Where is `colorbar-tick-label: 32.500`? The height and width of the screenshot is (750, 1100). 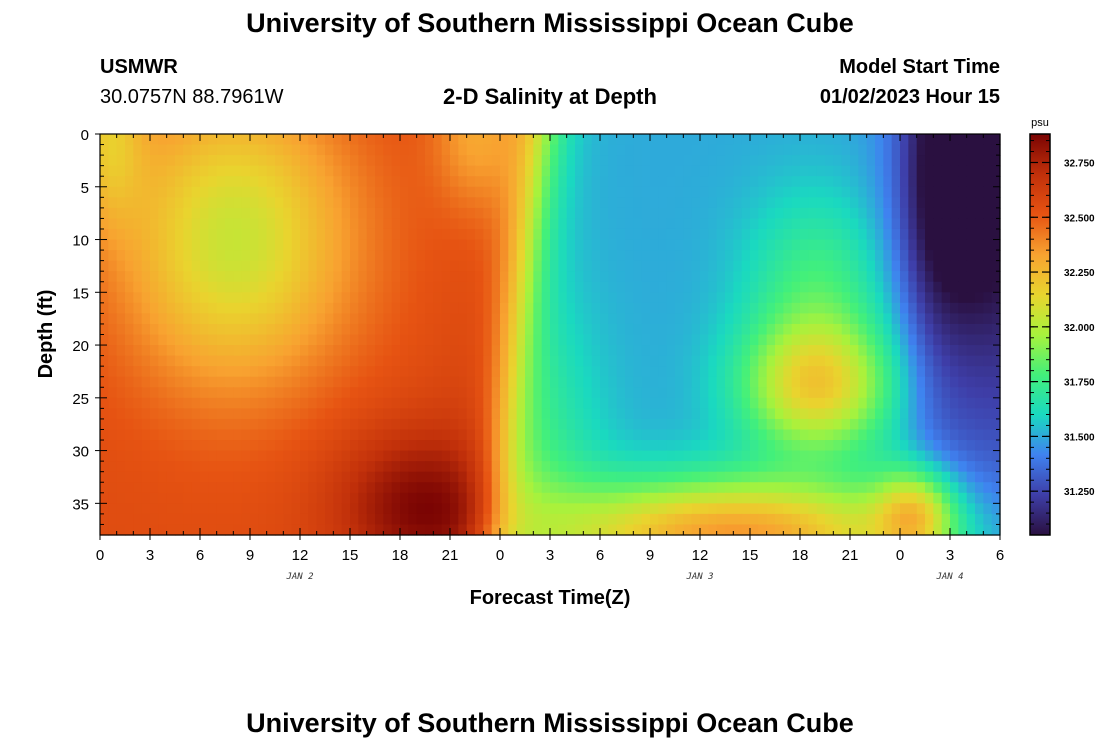
colorbar-tick-label: 32.500 is located at coordinates (1079, 218).